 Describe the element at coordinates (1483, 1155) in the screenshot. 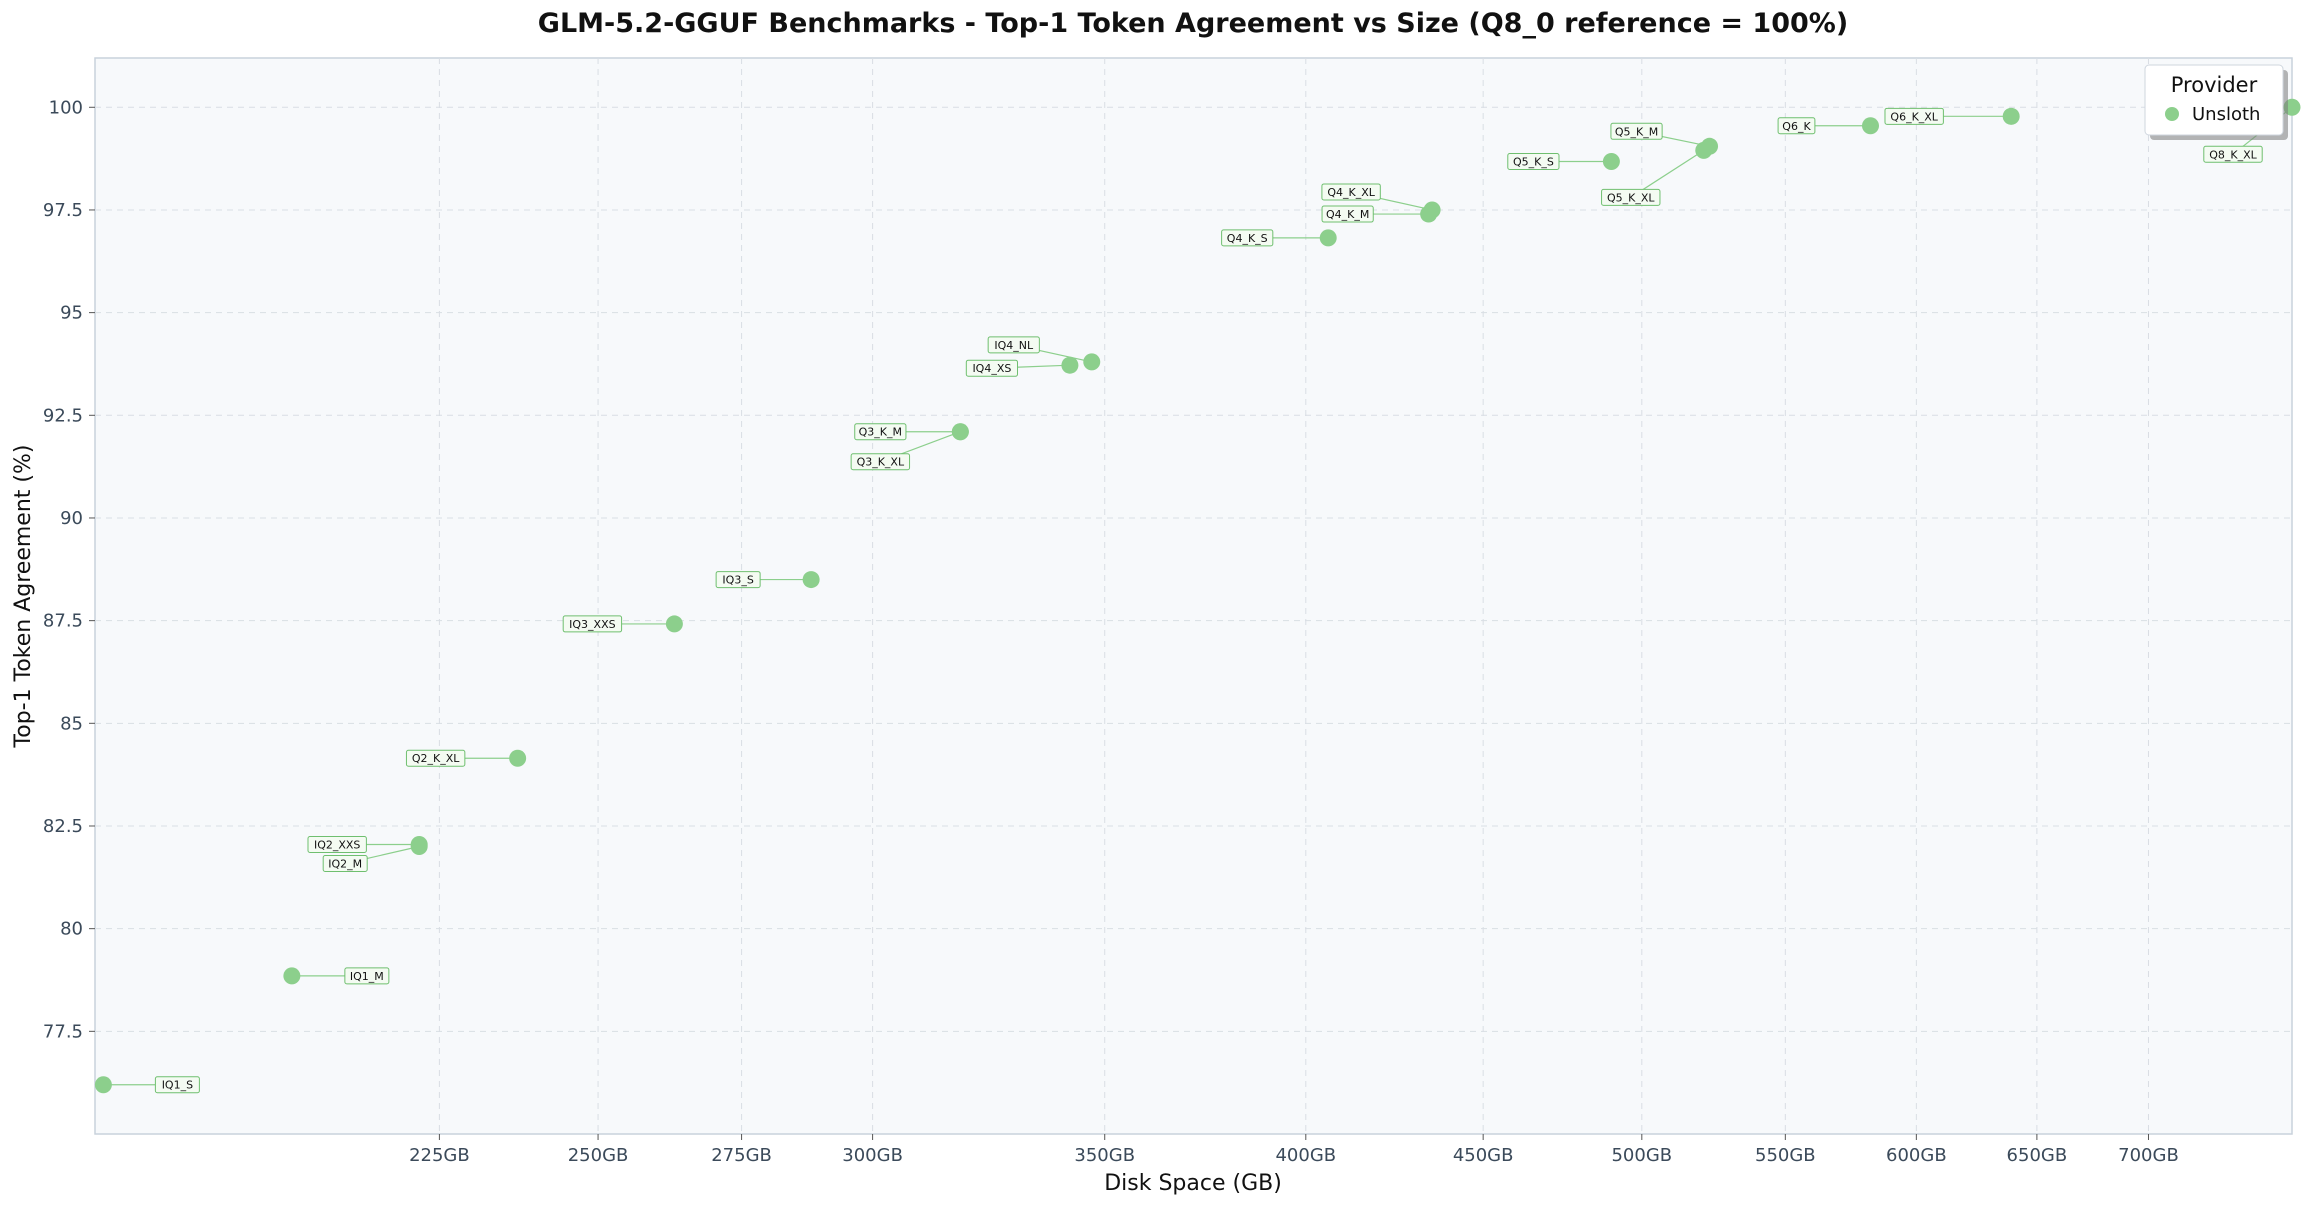

I see `x-tick-label: 450GB` at that location.